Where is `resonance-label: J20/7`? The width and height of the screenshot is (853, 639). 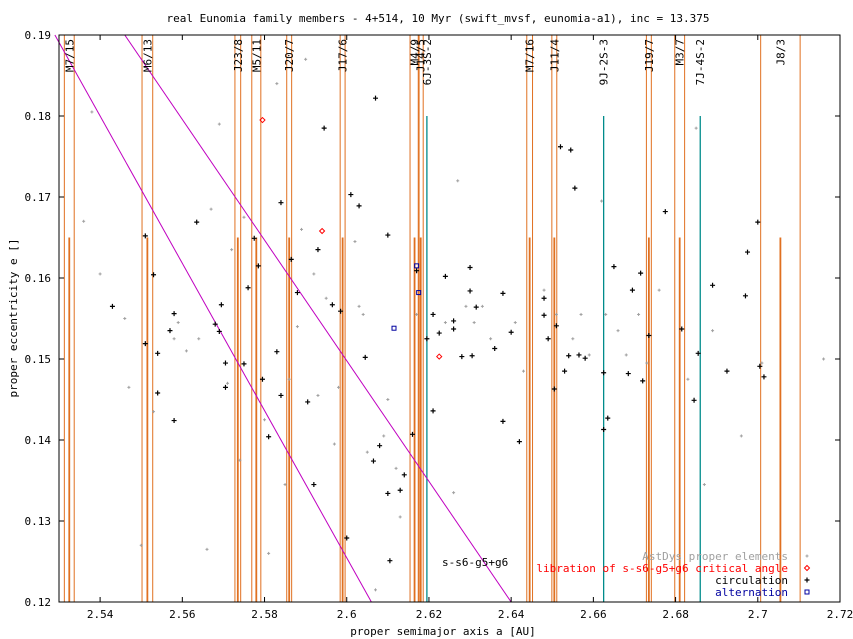
resonance-label: J20/7 is located at coordinates (289, 55).